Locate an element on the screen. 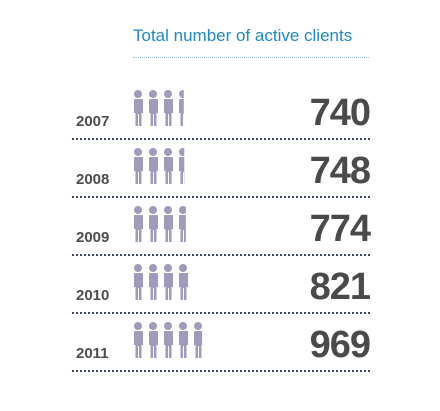 The width and height of the screenshot is (440, 411). chart-title: Total number of active clients is located at coordinates (243, 35).